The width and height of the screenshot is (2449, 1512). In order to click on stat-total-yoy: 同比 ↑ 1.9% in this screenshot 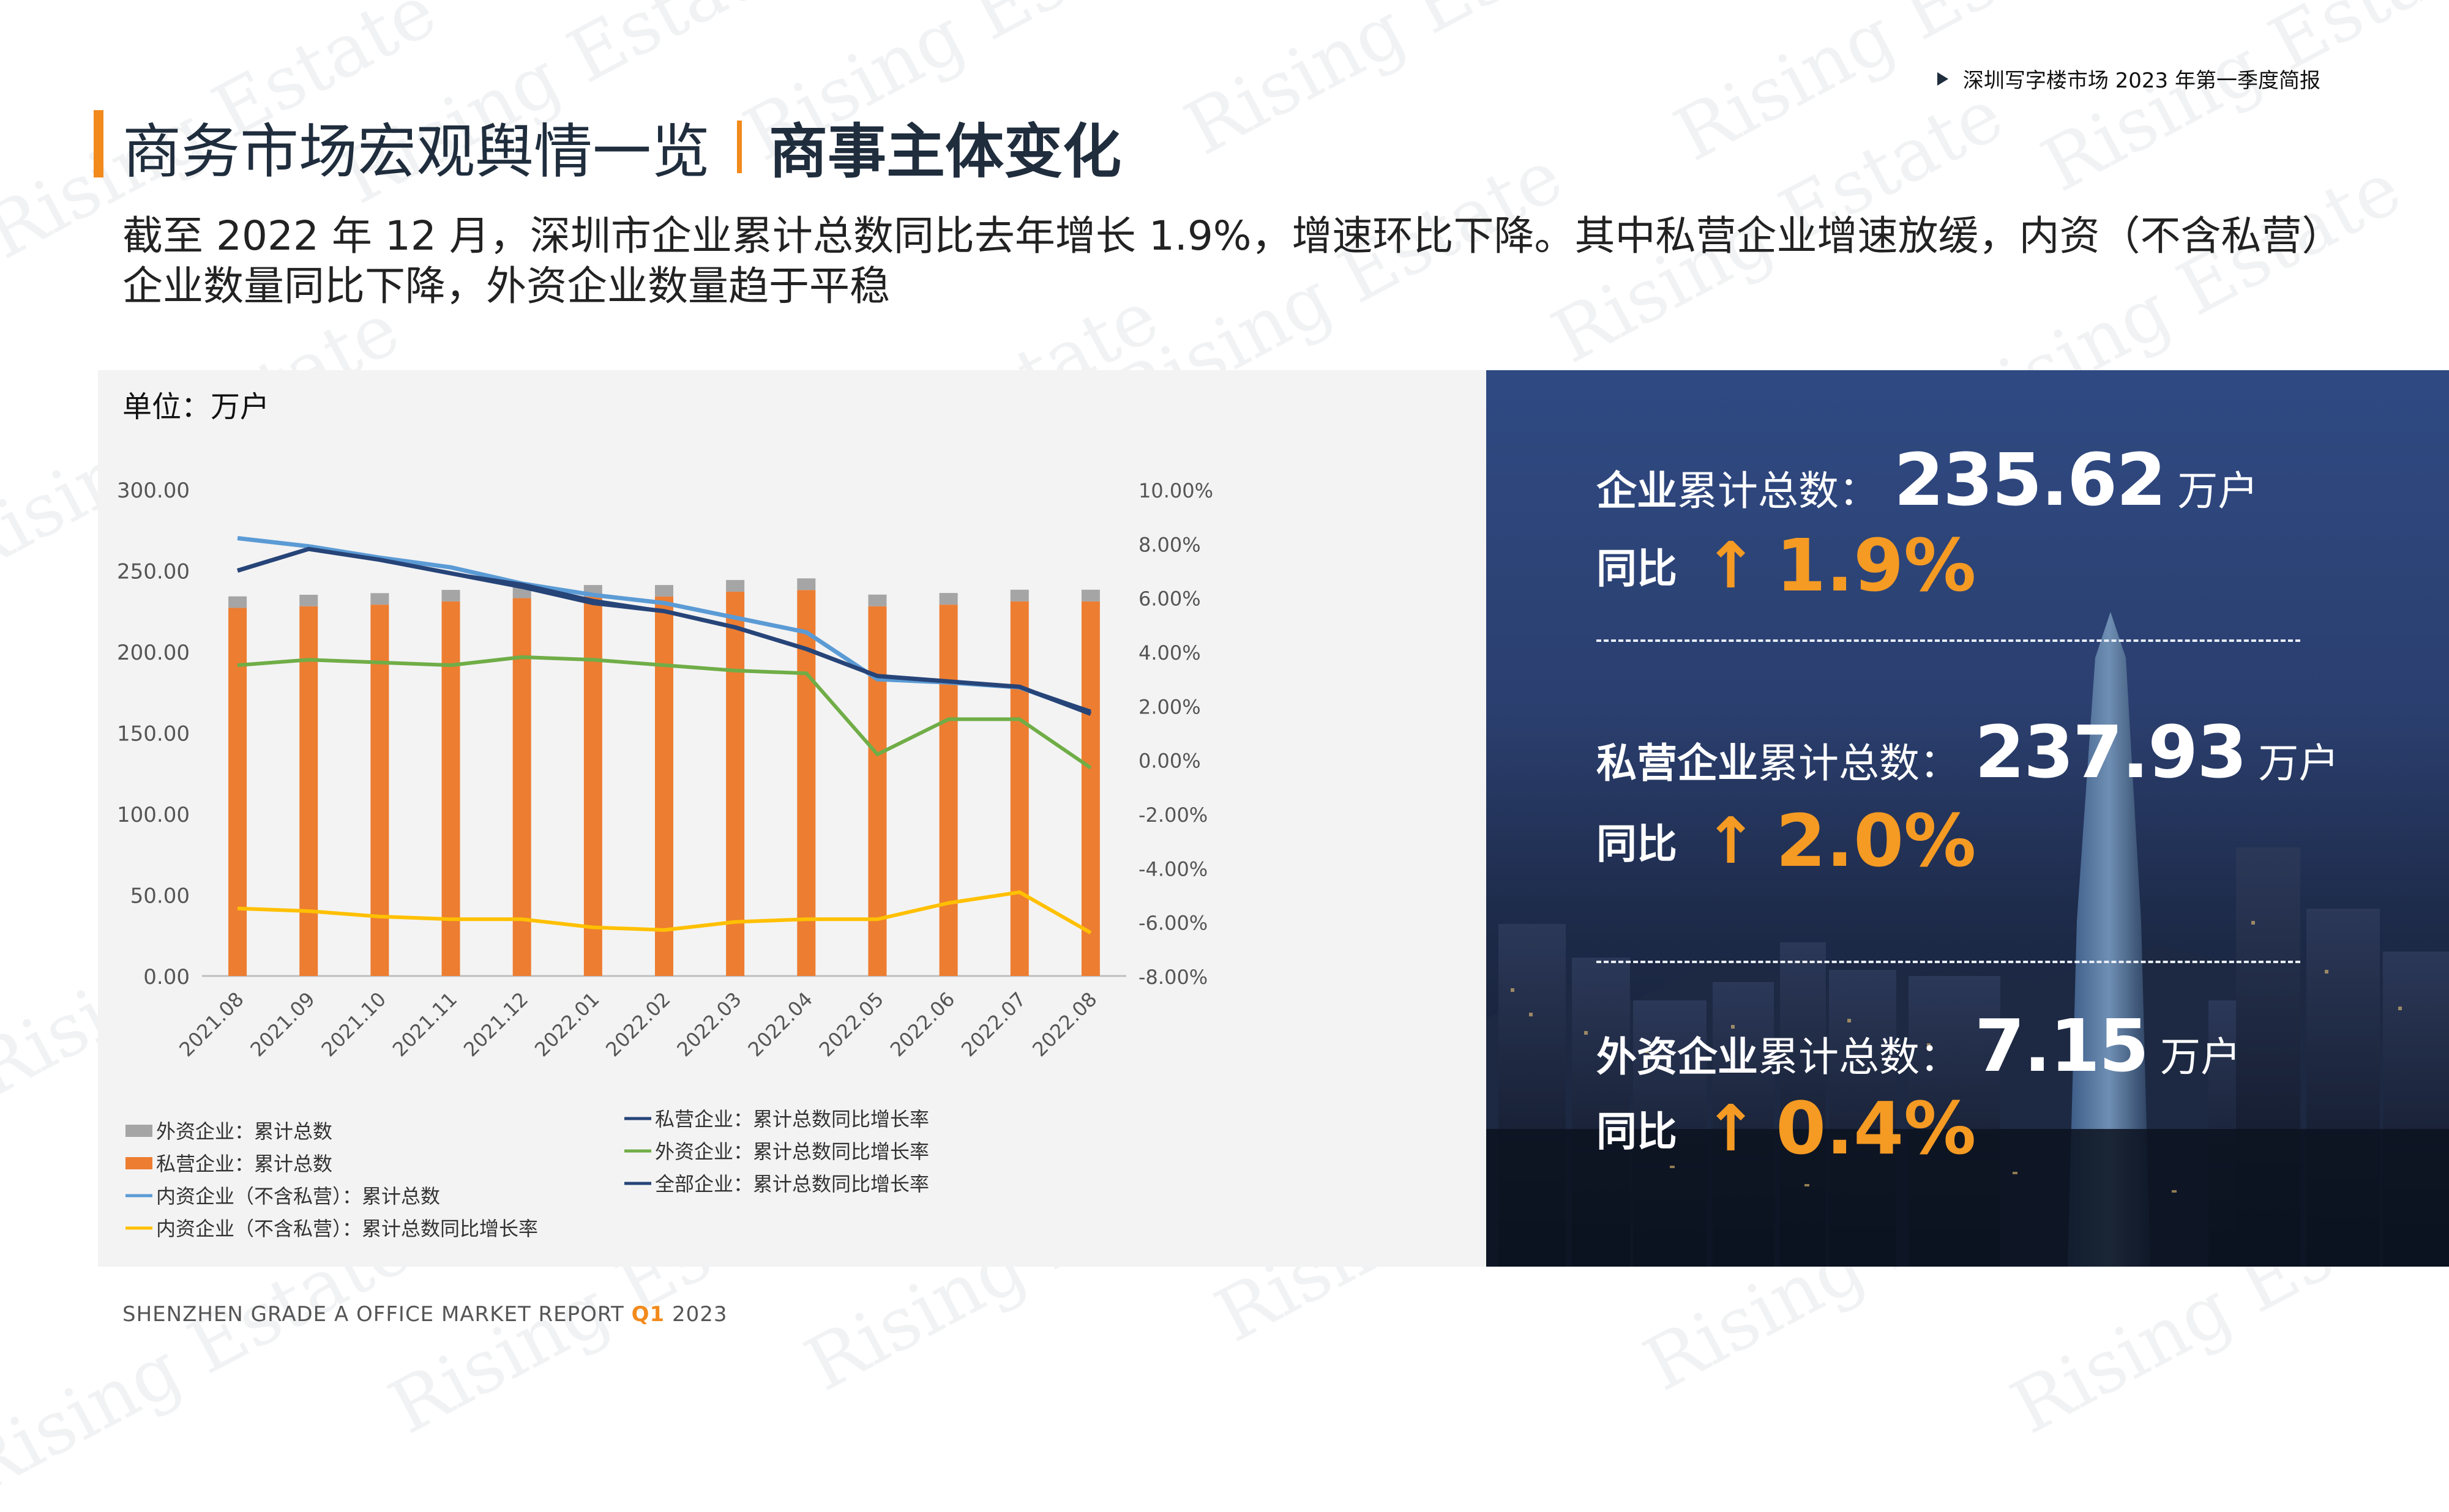, I will do `click(1786, 565)`.